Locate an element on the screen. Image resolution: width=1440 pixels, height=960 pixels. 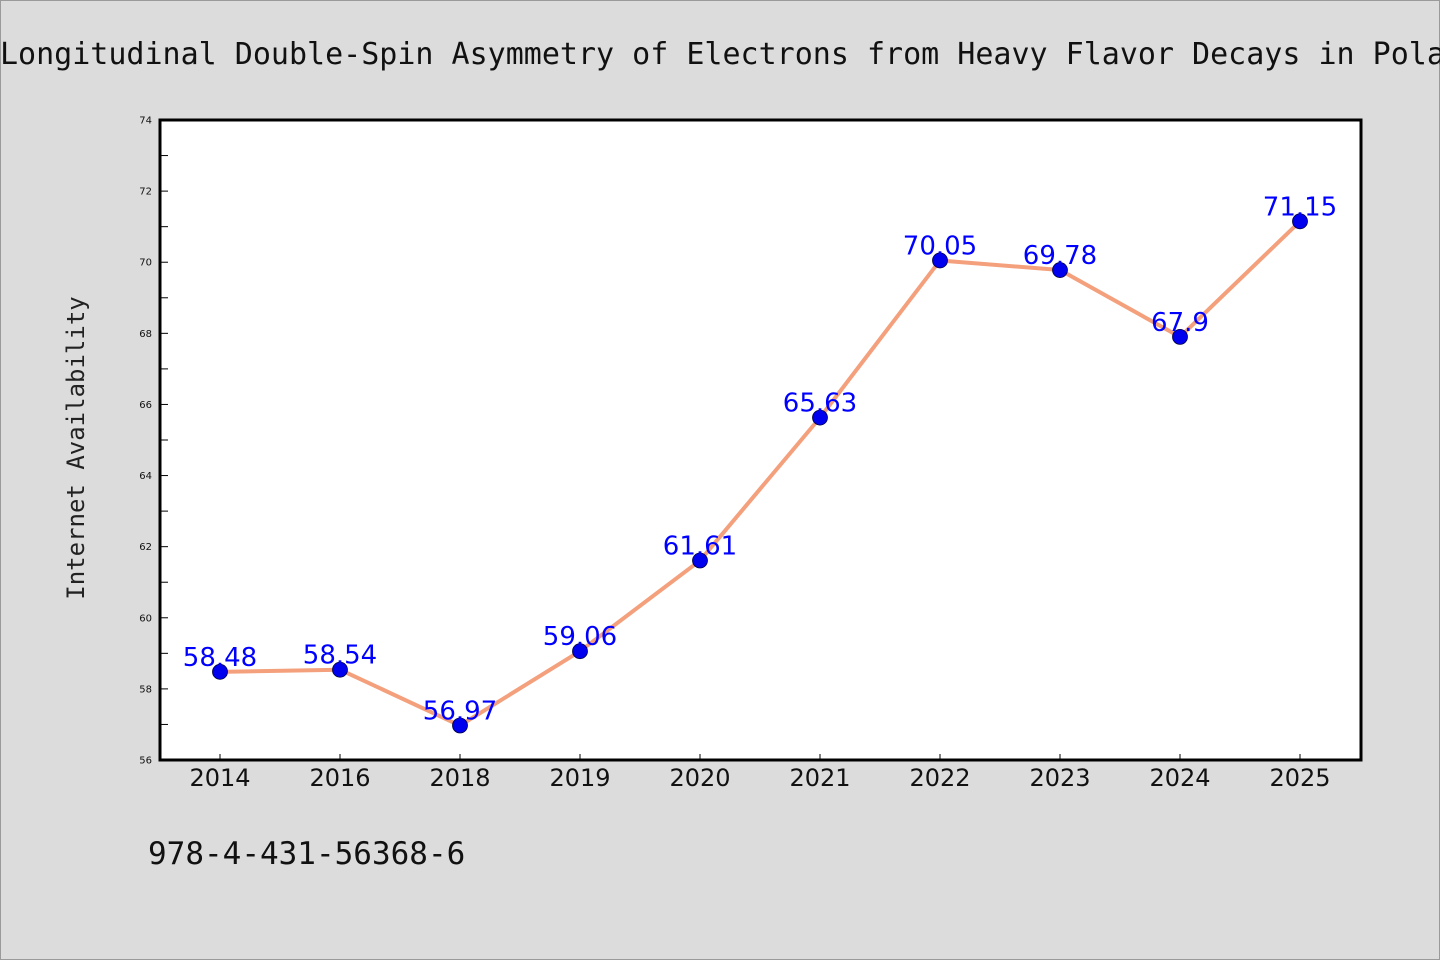
data-label: 58.54 is located at coordinates (340, 656).